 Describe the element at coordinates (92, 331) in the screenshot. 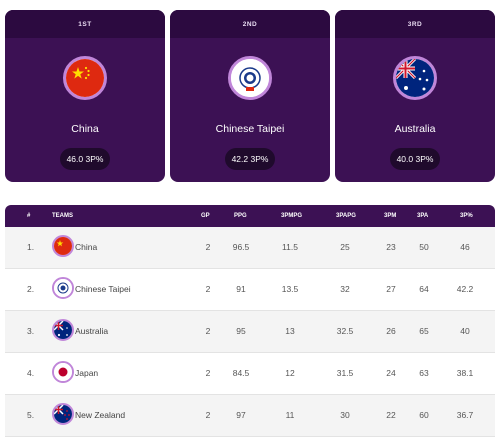

I see `team-name-link: Australia` at that location.